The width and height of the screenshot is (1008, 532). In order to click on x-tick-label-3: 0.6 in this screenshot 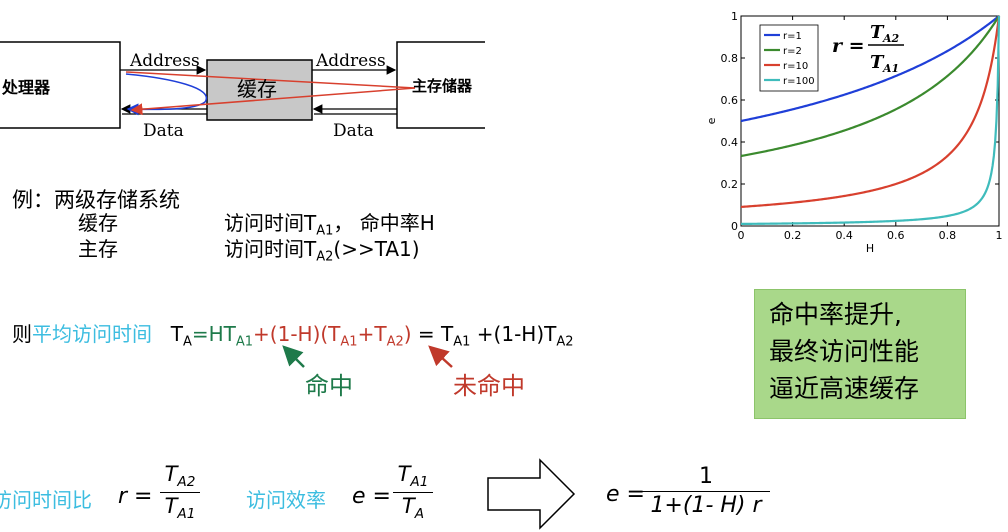, I will do `click(896, 235)`.